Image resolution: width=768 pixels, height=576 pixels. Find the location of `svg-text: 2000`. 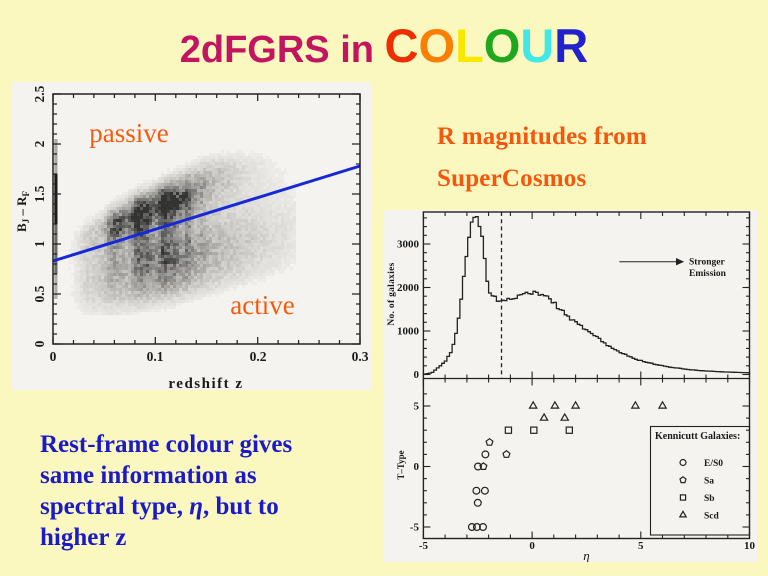

svg-text: 2000 is located at coordinates (408, 288).